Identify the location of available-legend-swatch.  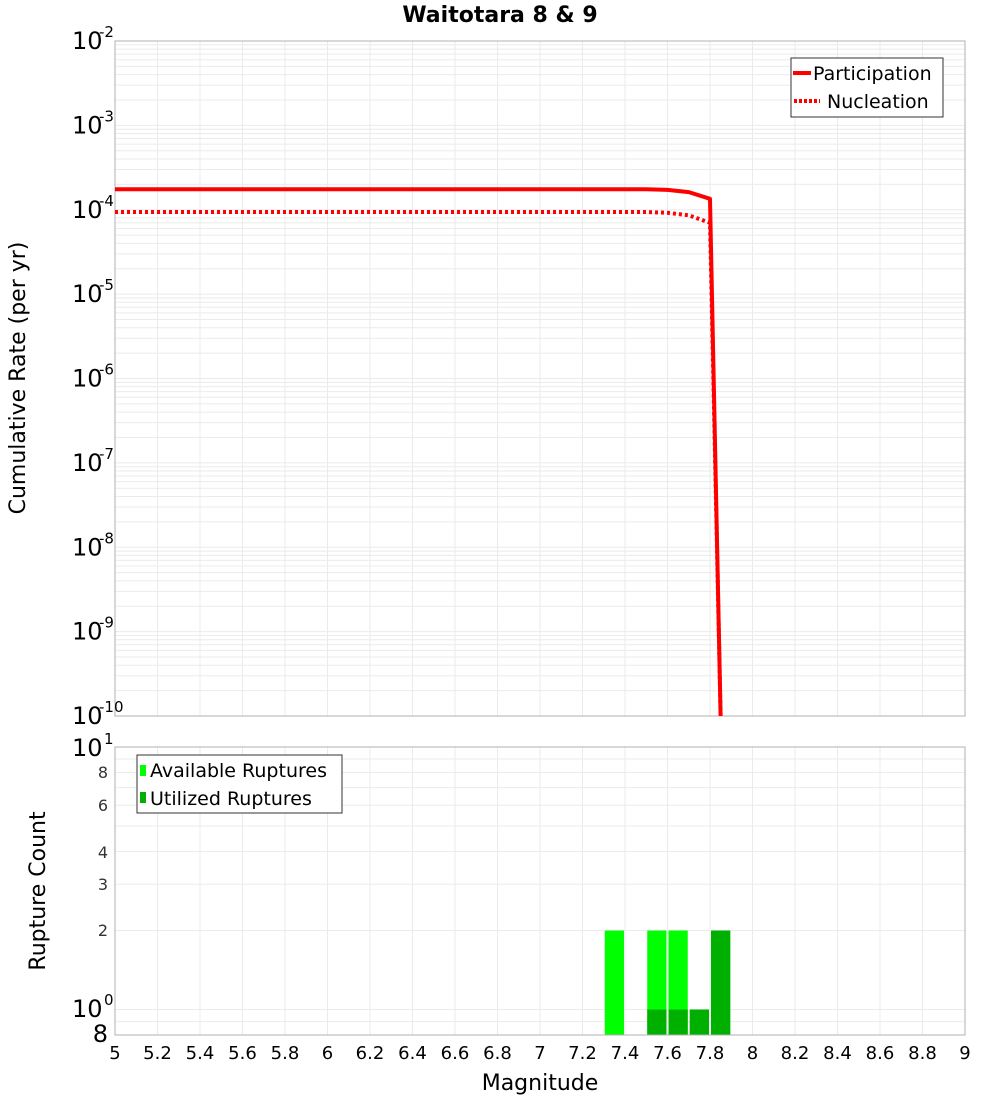
(143, 770).